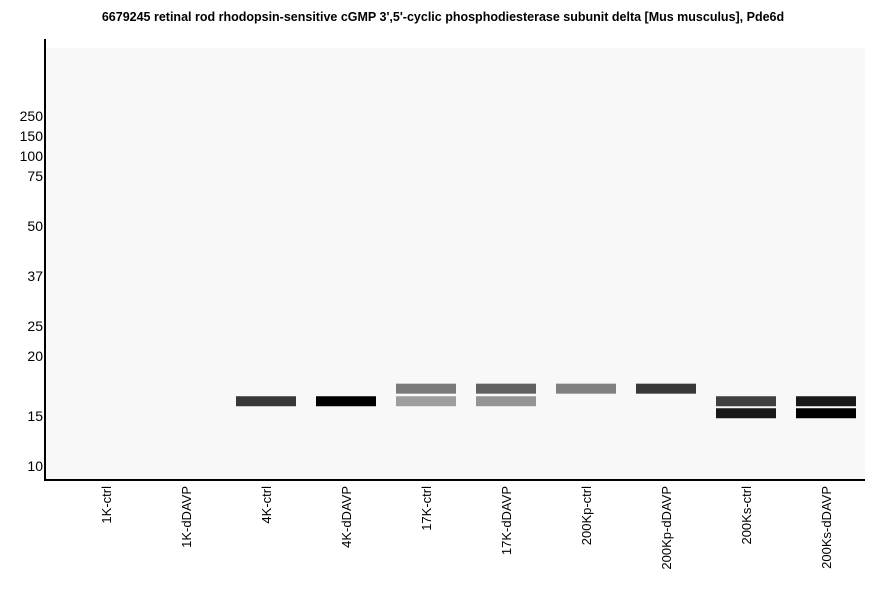 The width and height of the screenshot is (886, 595). What do you see at coordinates (746, 515) in the screenshot?
I see `lane-label: 200Ks-ctrl` at bounding box center [746, 515].